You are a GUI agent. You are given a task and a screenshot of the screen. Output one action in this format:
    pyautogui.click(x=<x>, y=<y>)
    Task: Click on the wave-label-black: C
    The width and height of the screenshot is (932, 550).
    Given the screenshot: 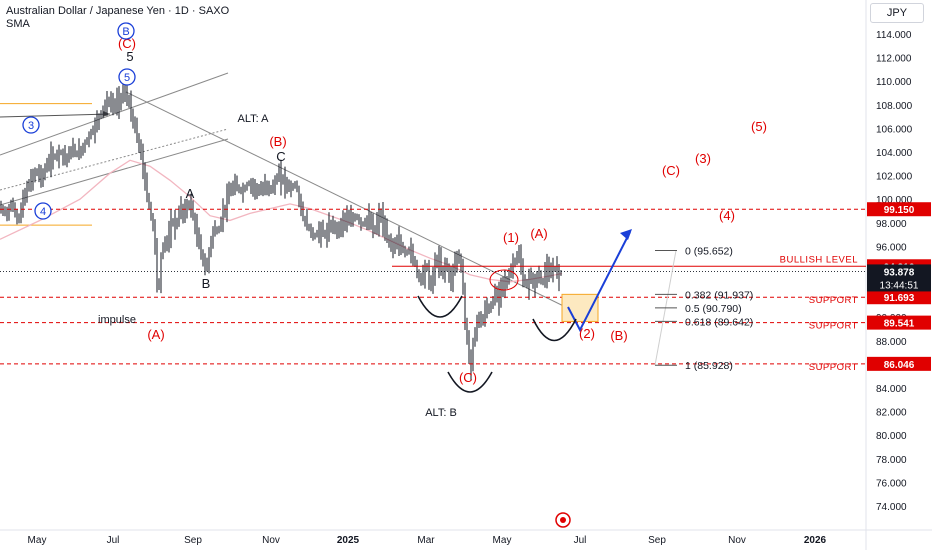 What is the action you would take?
    pyautogui.click(x=280, y=156)
    